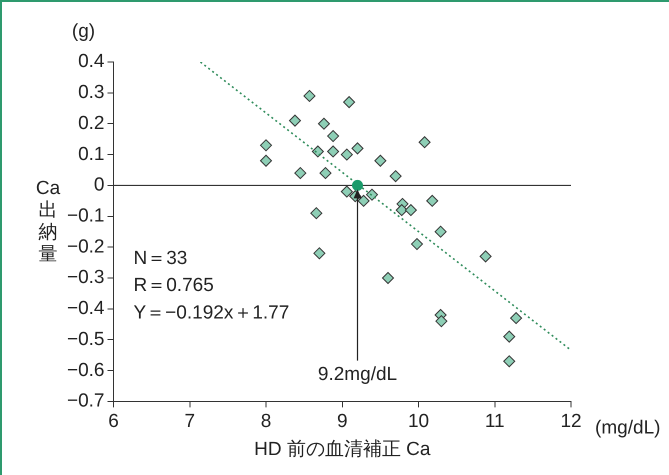  What do you see at coordinates (48, 221) in the screenshot?
I see `y-axis-title: Ca出納量` at bounding box center [48, 221].